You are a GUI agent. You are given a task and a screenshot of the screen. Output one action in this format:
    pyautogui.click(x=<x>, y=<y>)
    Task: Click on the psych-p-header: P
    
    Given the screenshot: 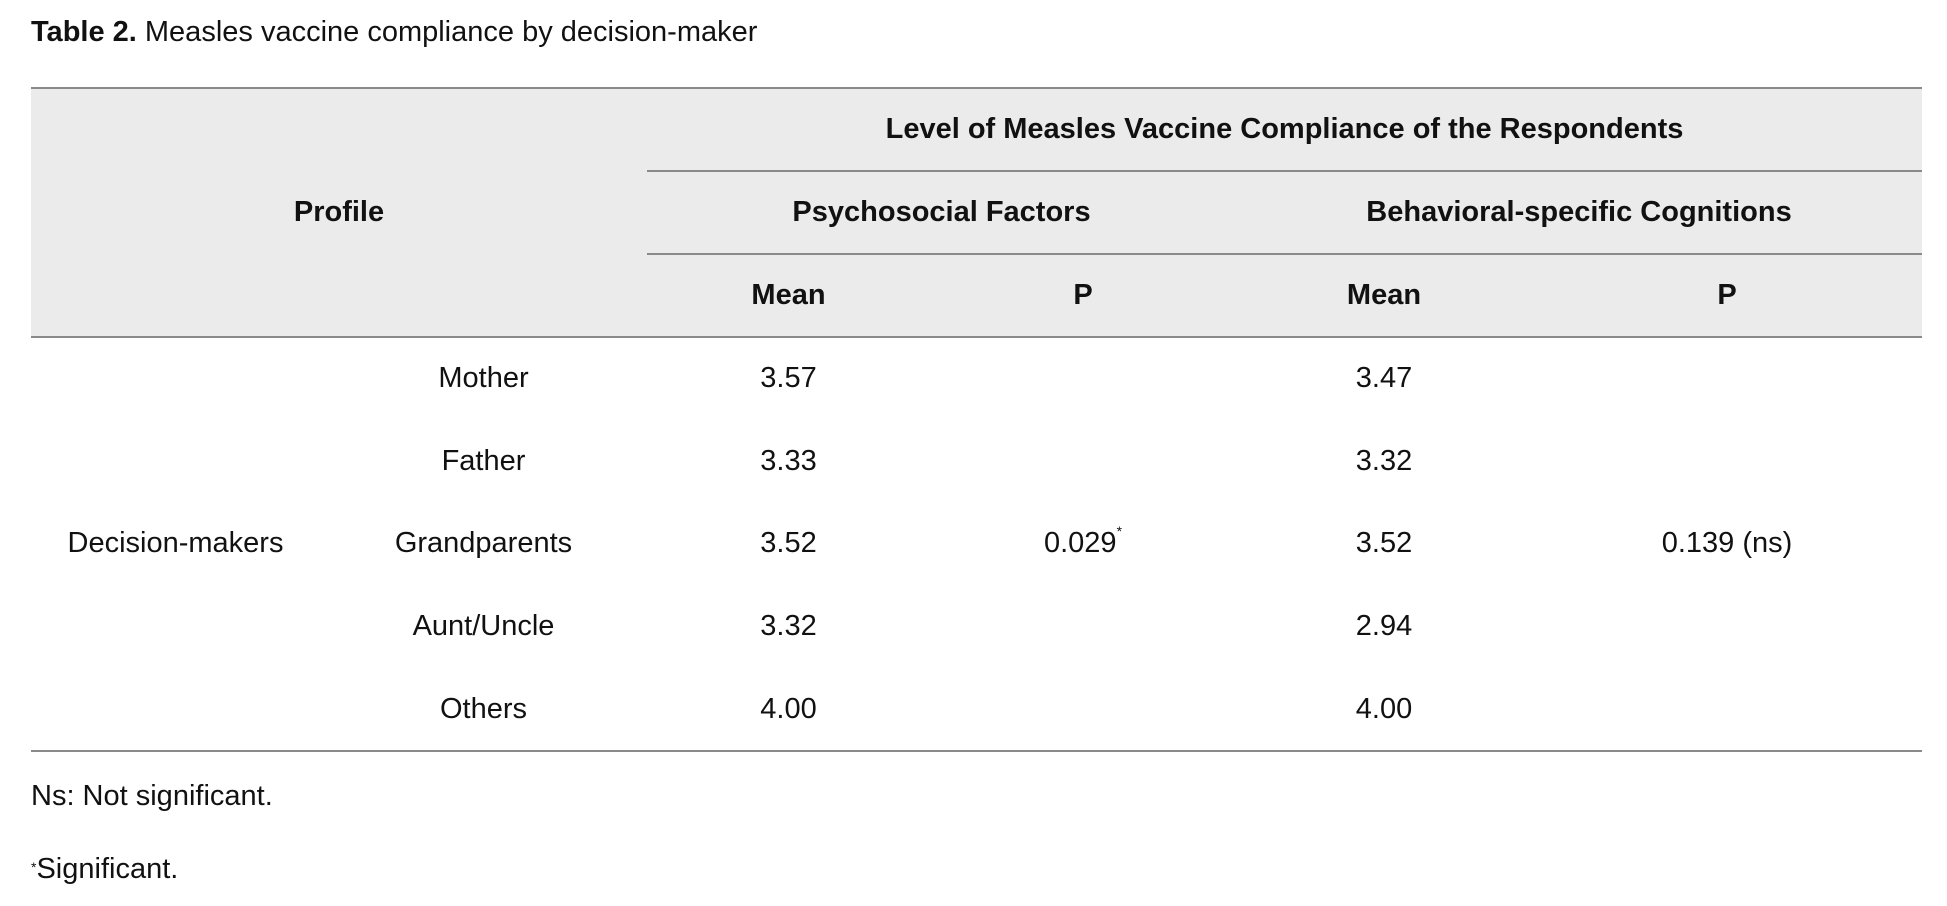 What is the action you would take?
    pyautogui.click(x=1083, y=296)
    